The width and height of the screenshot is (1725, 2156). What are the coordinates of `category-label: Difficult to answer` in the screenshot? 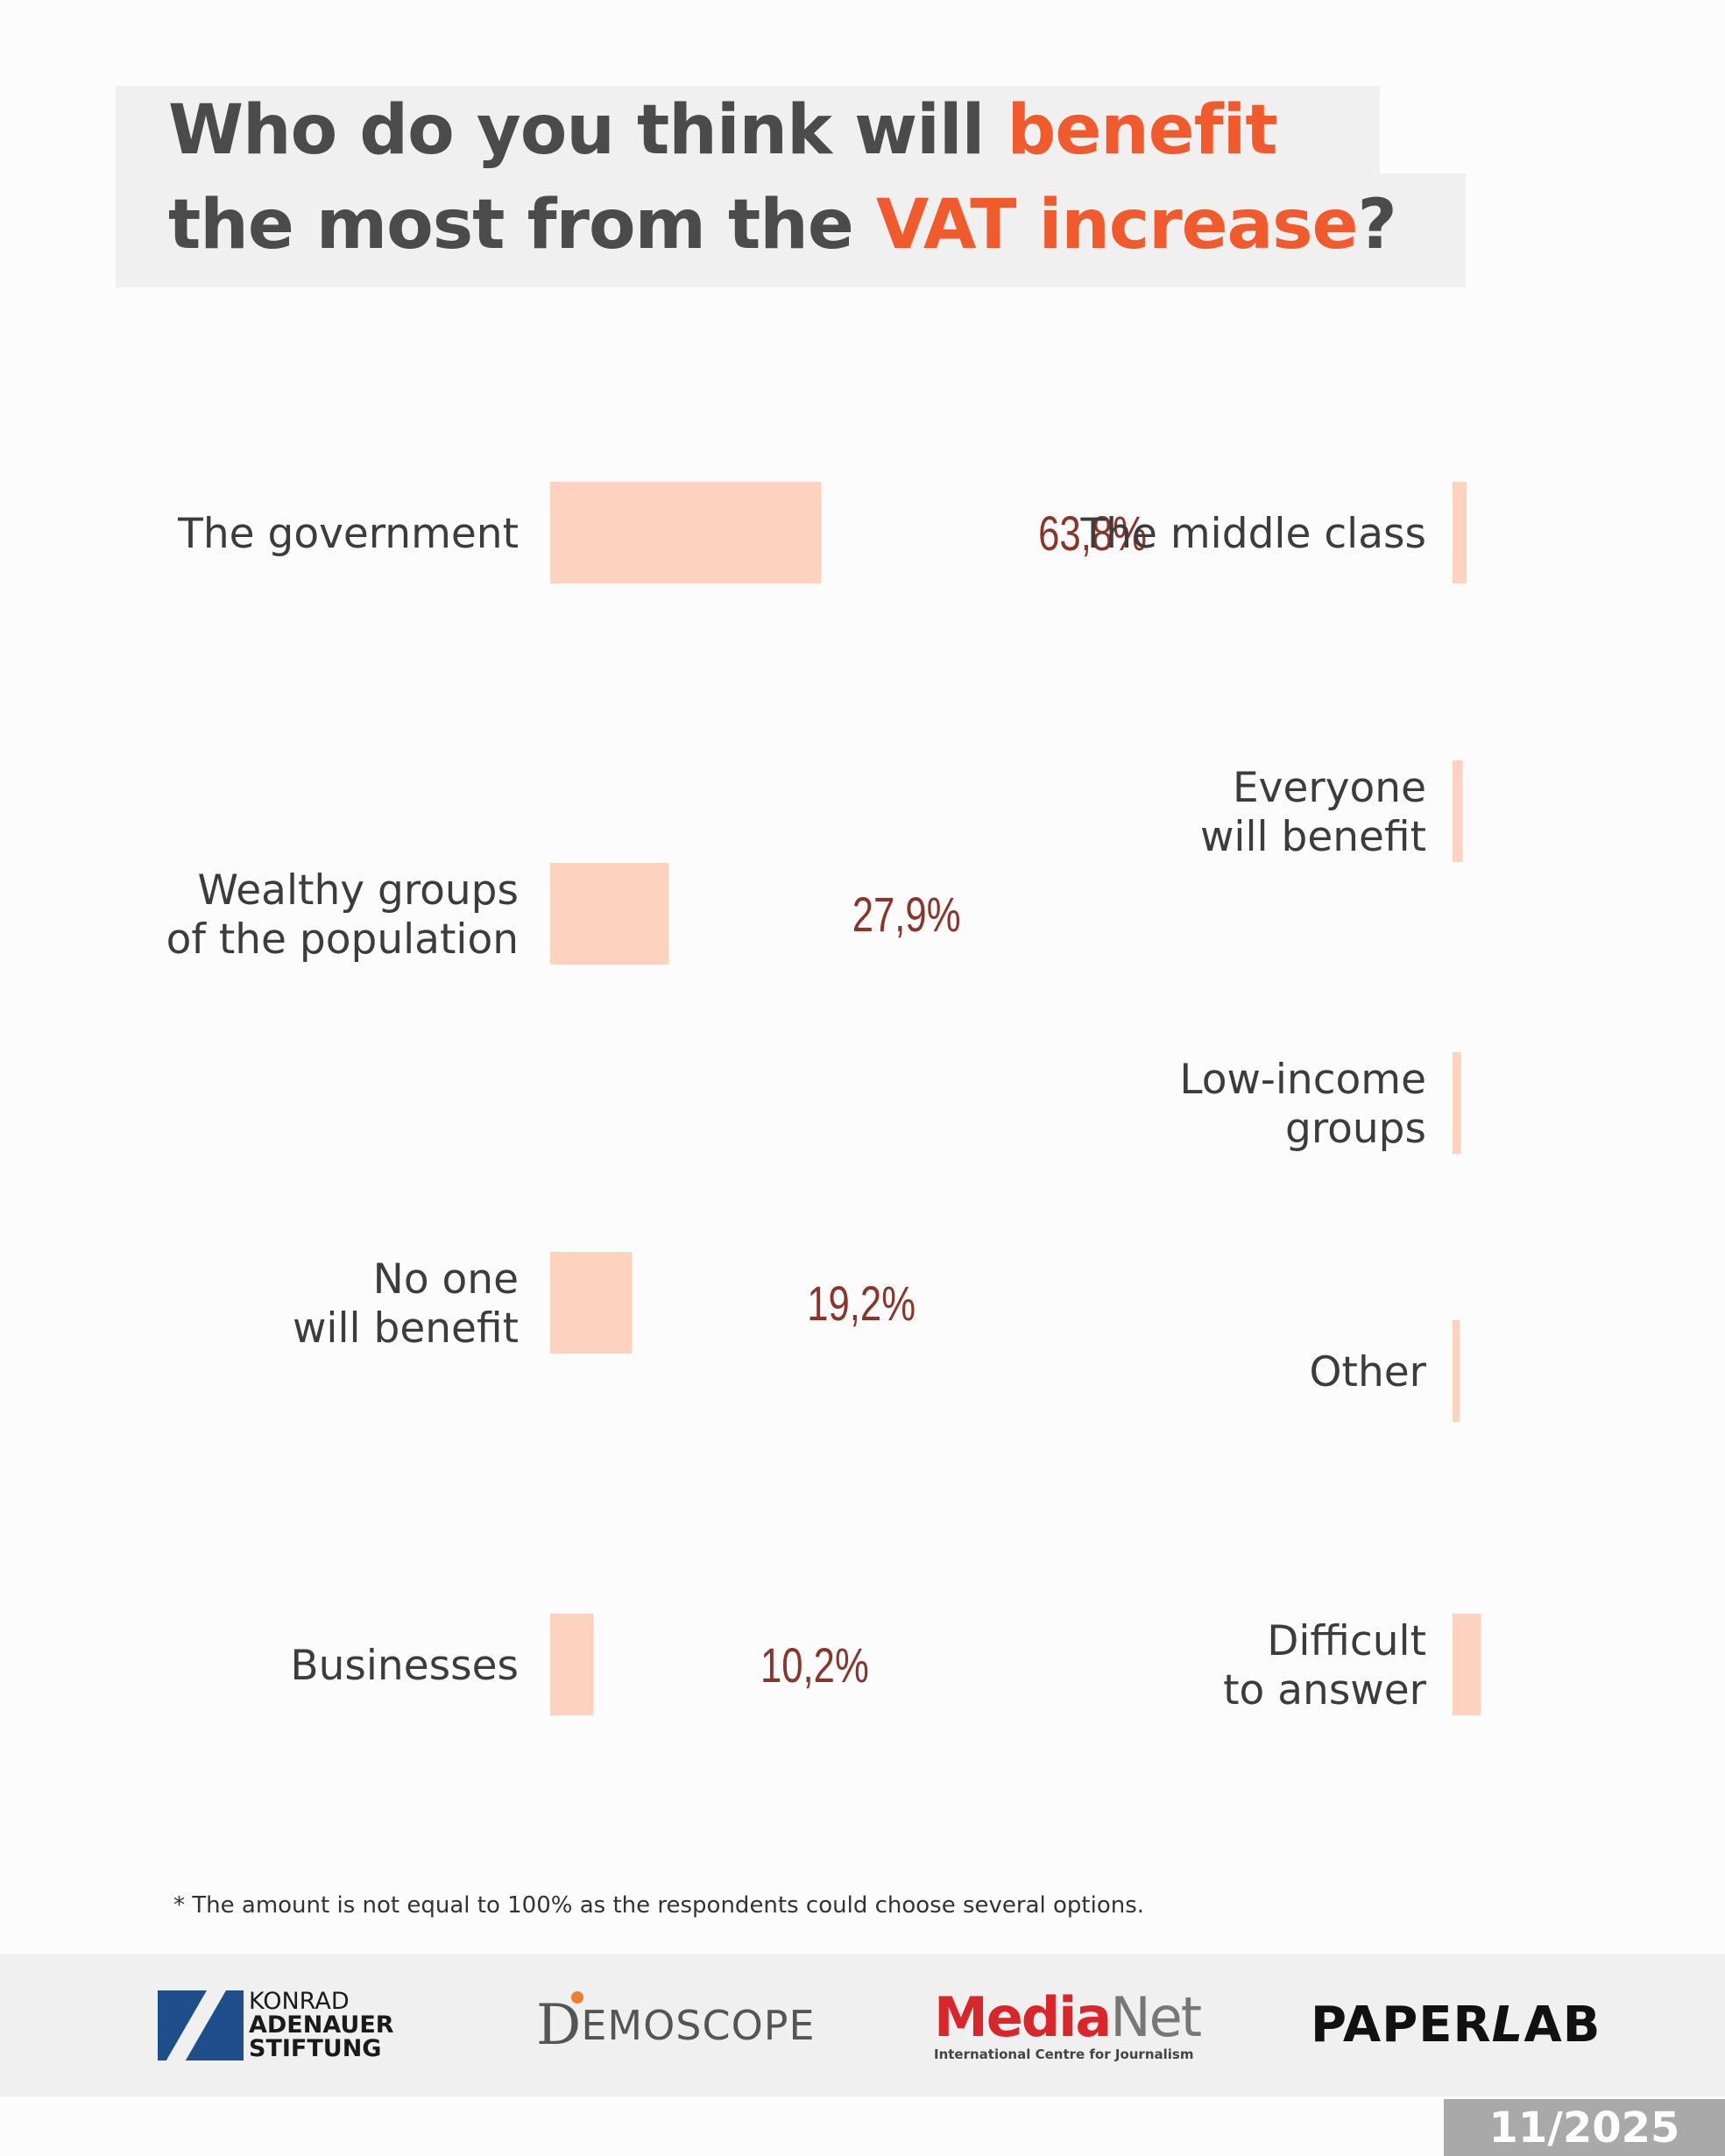 It's located at (1325, 1666).